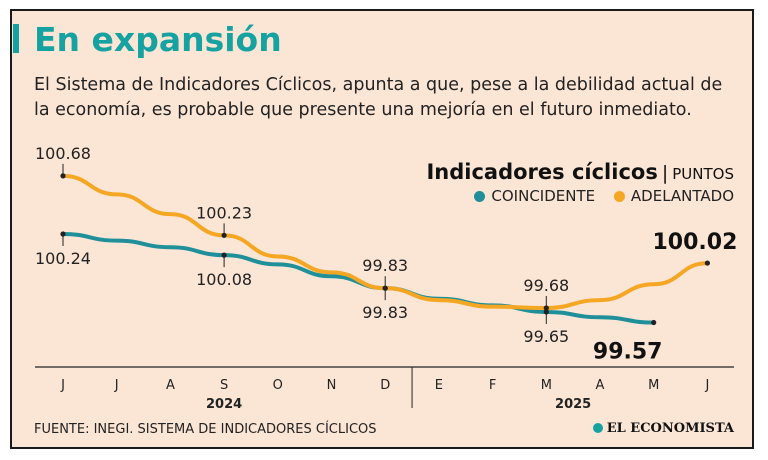 This screenshot has height=460, width=768. What do you see at coordinates (385, 385) in the screenshot?
I see `x-tick-label: D` at bounding box center [385, 385].